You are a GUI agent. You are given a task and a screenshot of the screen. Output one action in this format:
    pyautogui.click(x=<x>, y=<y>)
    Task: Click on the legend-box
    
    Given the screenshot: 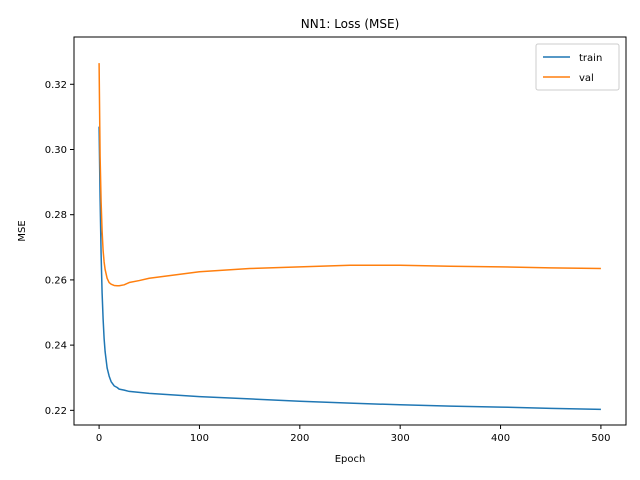 What is the action you would take?
    pyautogui.click(x=577, y=67)
    